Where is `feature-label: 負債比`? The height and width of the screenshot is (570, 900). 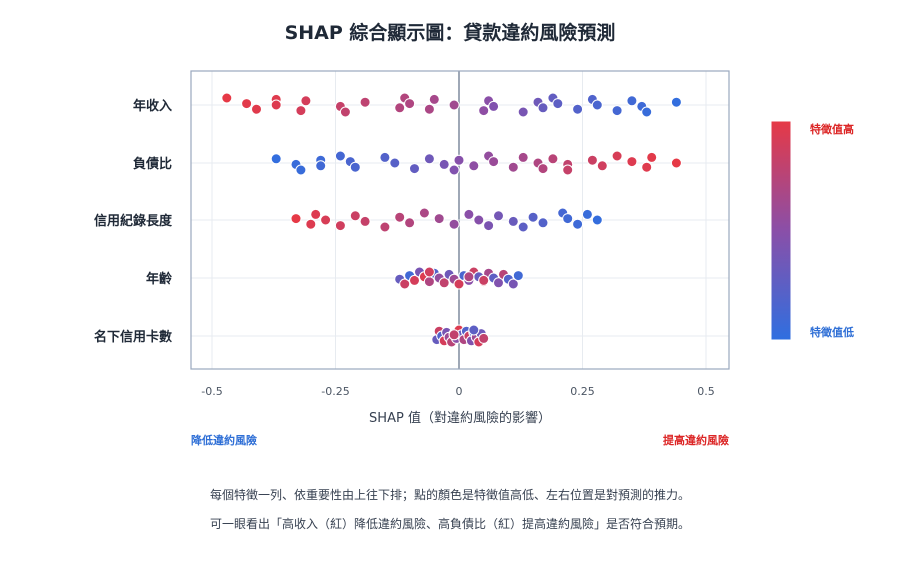
feature-label: 負債比 is located at coordinates (152, 164).